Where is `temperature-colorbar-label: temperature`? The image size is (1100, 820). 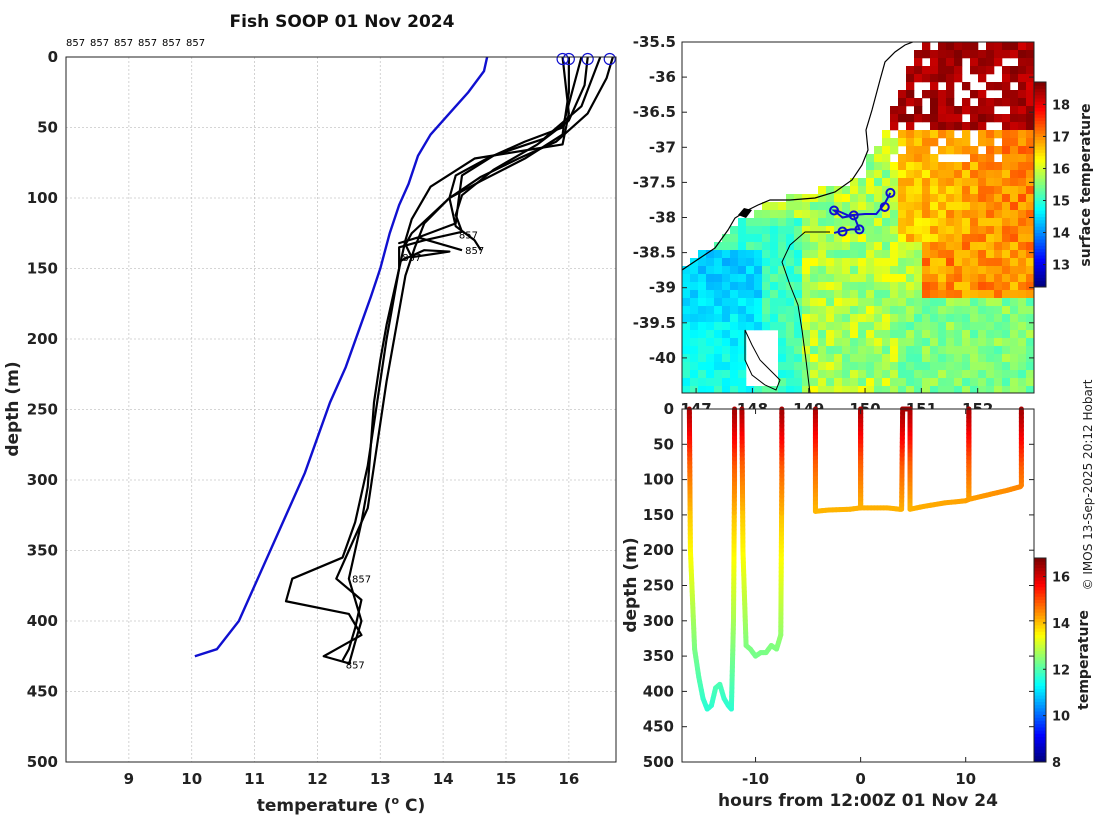 temperature-colorbar-label: temperature is located at coordinates (1084, 660).